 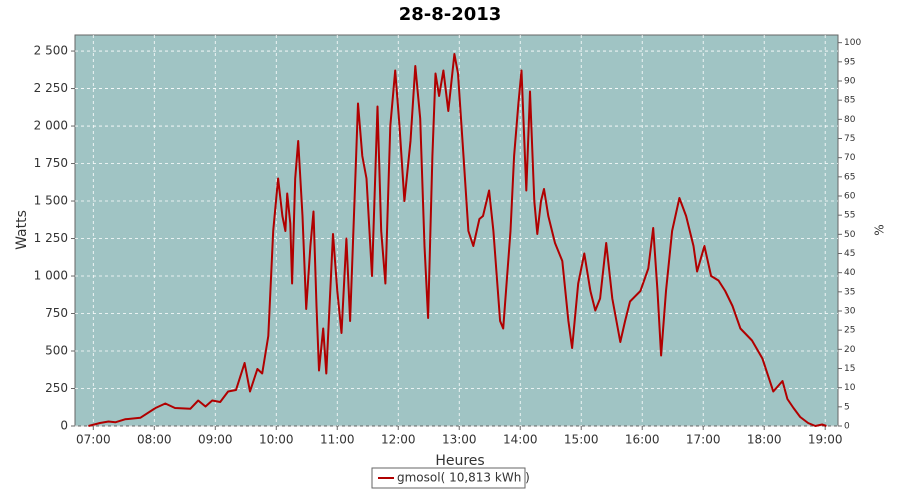 What do you see at coordinates (880, 229) in the screenshot?
I see `y2-axis-label: %` at bounding box center [880, 229].